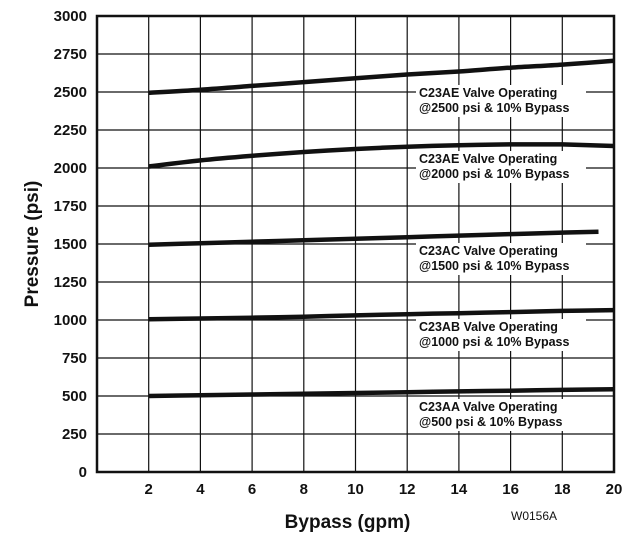 This screenshot has height=534, width=631. What do you see at coordinates (70, 320) in the screenshot?
I see `y-tick-label-1000: 1000` at bounding box center [70, 320].